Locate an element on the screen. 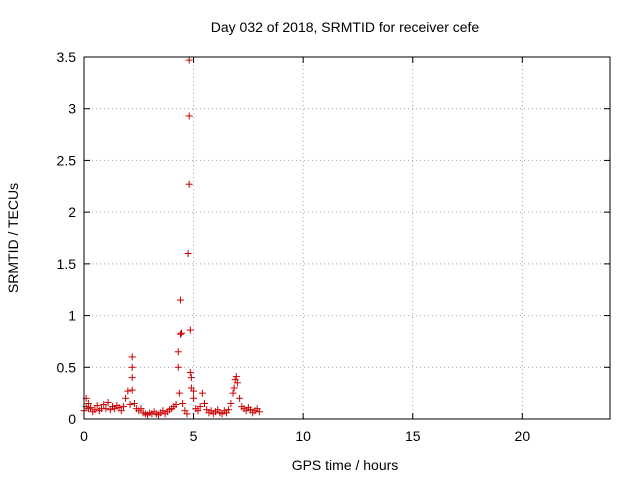 The width and height of the screenshot is (640, 480). x-tick-label: 10 is located at coordinates (303, 436).